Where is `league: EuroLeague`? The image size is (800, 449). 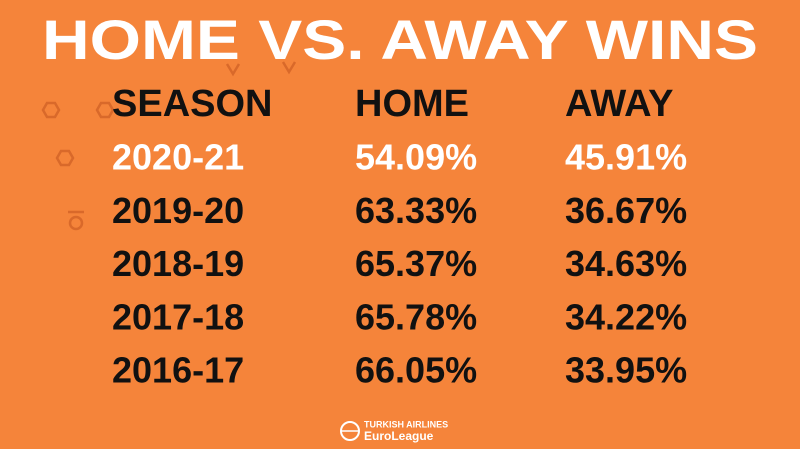
league: EuroLeague is located at coordinates (399, 436).